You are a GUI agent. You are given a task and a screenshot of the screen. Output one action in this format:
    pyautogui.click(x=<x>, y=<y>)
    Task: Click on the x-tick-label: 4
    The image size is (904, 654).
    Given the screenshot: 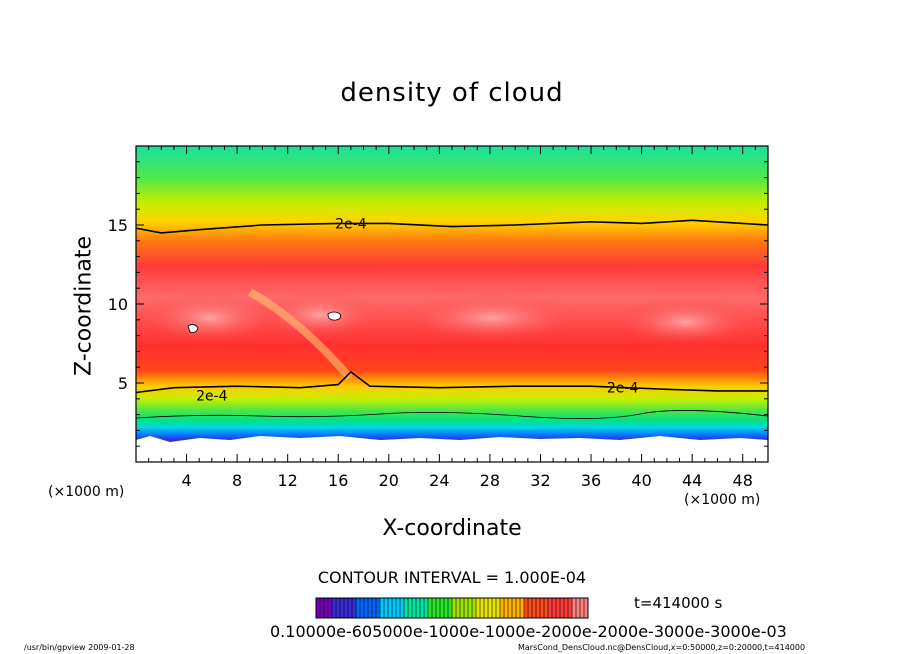 What is the action you would take?
    pyautogui.click(x=186, y=480)
    